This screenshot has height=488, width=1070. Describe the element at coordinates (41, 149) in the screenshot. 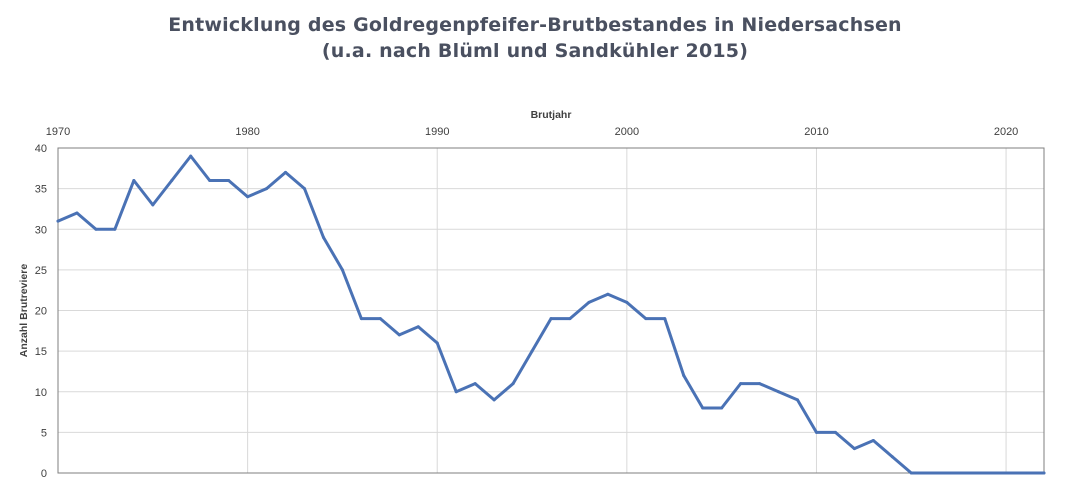

I see `y-tick-label: 40` at that location.